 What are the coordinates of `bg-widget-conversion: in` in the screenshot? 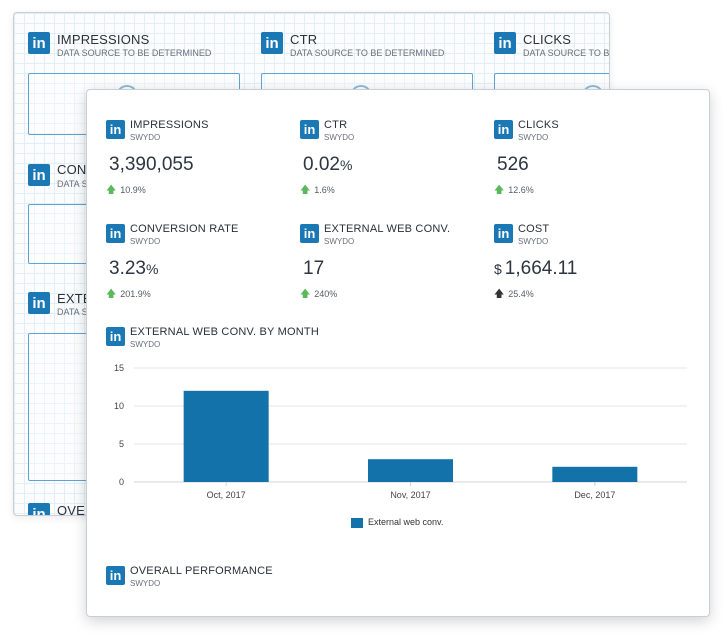 It's located at (39, 175).